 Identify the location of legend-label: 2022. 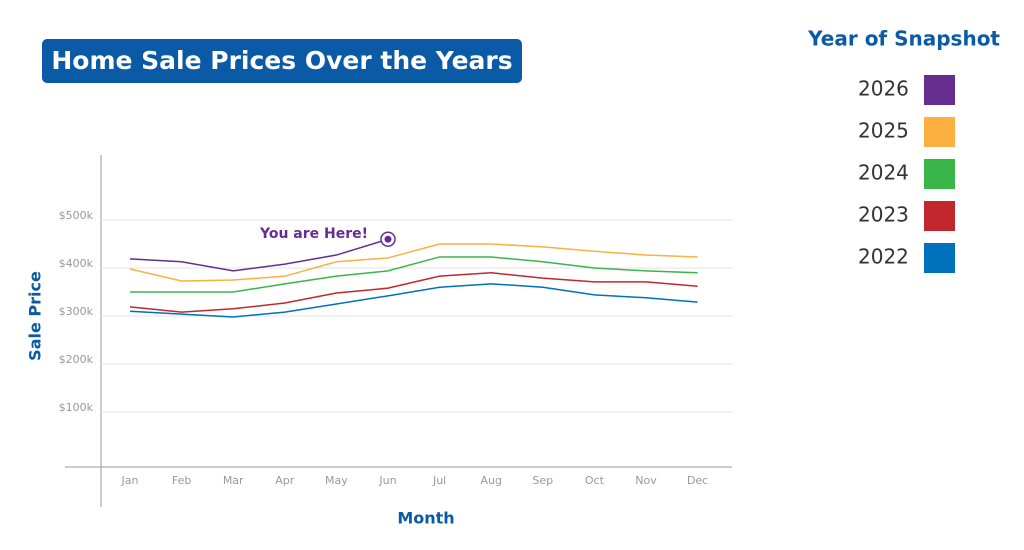
(883, 257).